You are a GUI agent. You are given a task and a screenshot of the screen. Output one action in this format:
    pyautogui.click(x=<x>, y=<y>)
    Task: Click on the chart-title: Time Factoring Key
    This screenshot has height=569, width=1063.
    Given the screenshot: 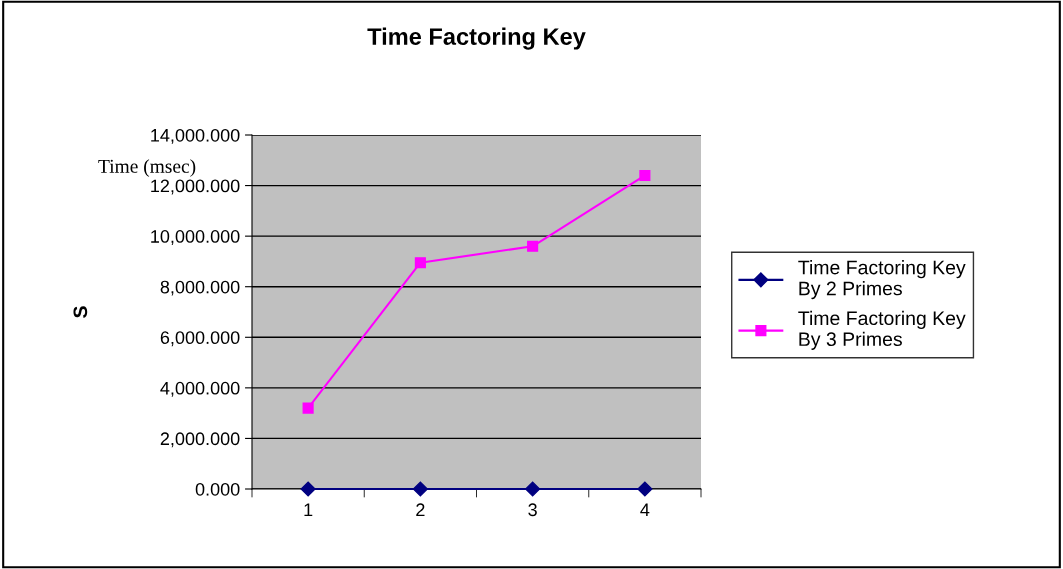 What is the action you would take?
    pyautogui.click(x=476, y=38)
    